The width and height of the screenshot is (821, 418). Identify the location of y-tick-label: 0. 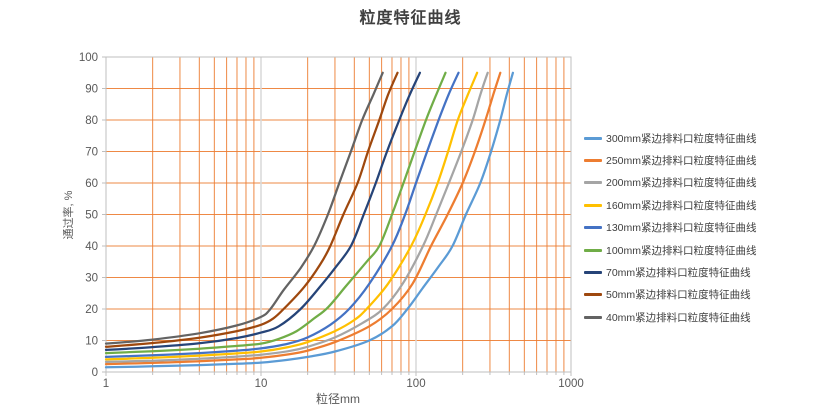
(95, 373).